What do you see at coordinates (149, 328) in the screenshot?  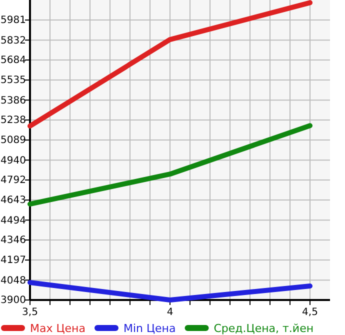 I see `legend-label: Min Цена` at bounding box center [149, 328].